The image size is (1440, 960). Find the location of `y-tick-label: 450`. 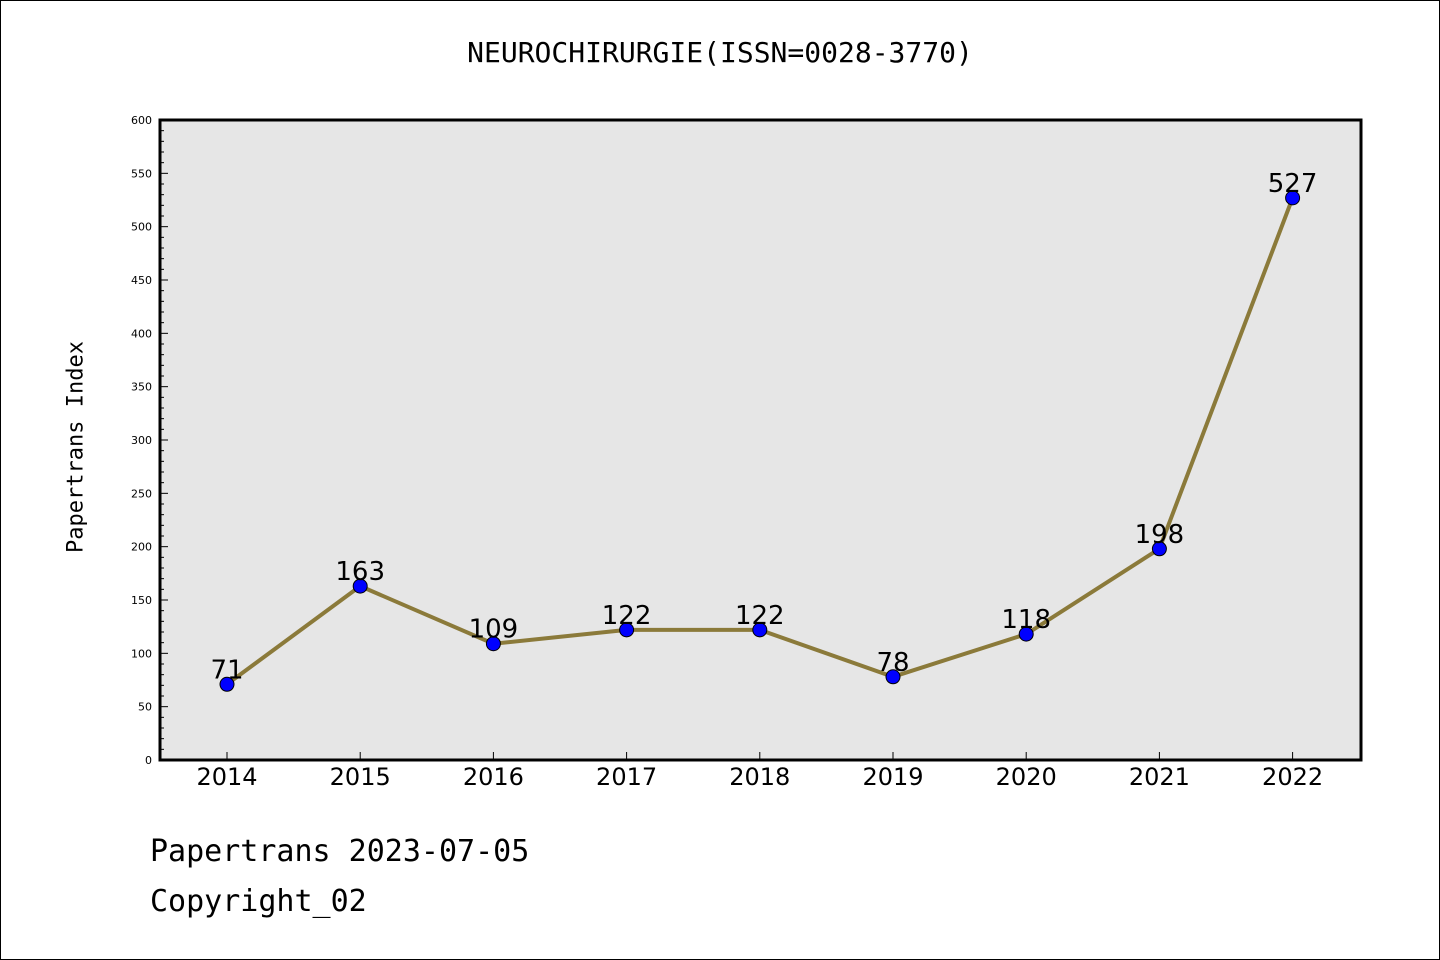

y-tick-label: 450 is located at coordinates (141, 280).